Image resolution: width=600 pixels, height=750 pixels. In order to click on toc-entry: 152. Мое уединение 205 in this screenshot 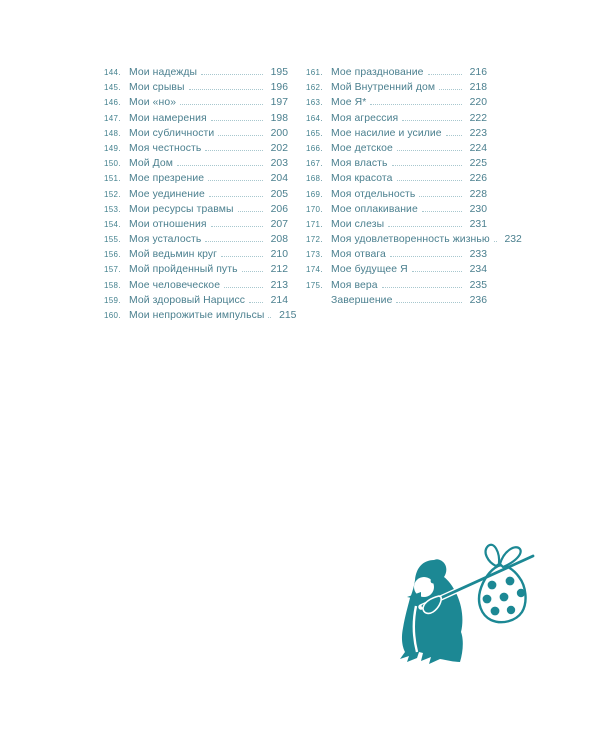, I will do `click(196, 194)`.